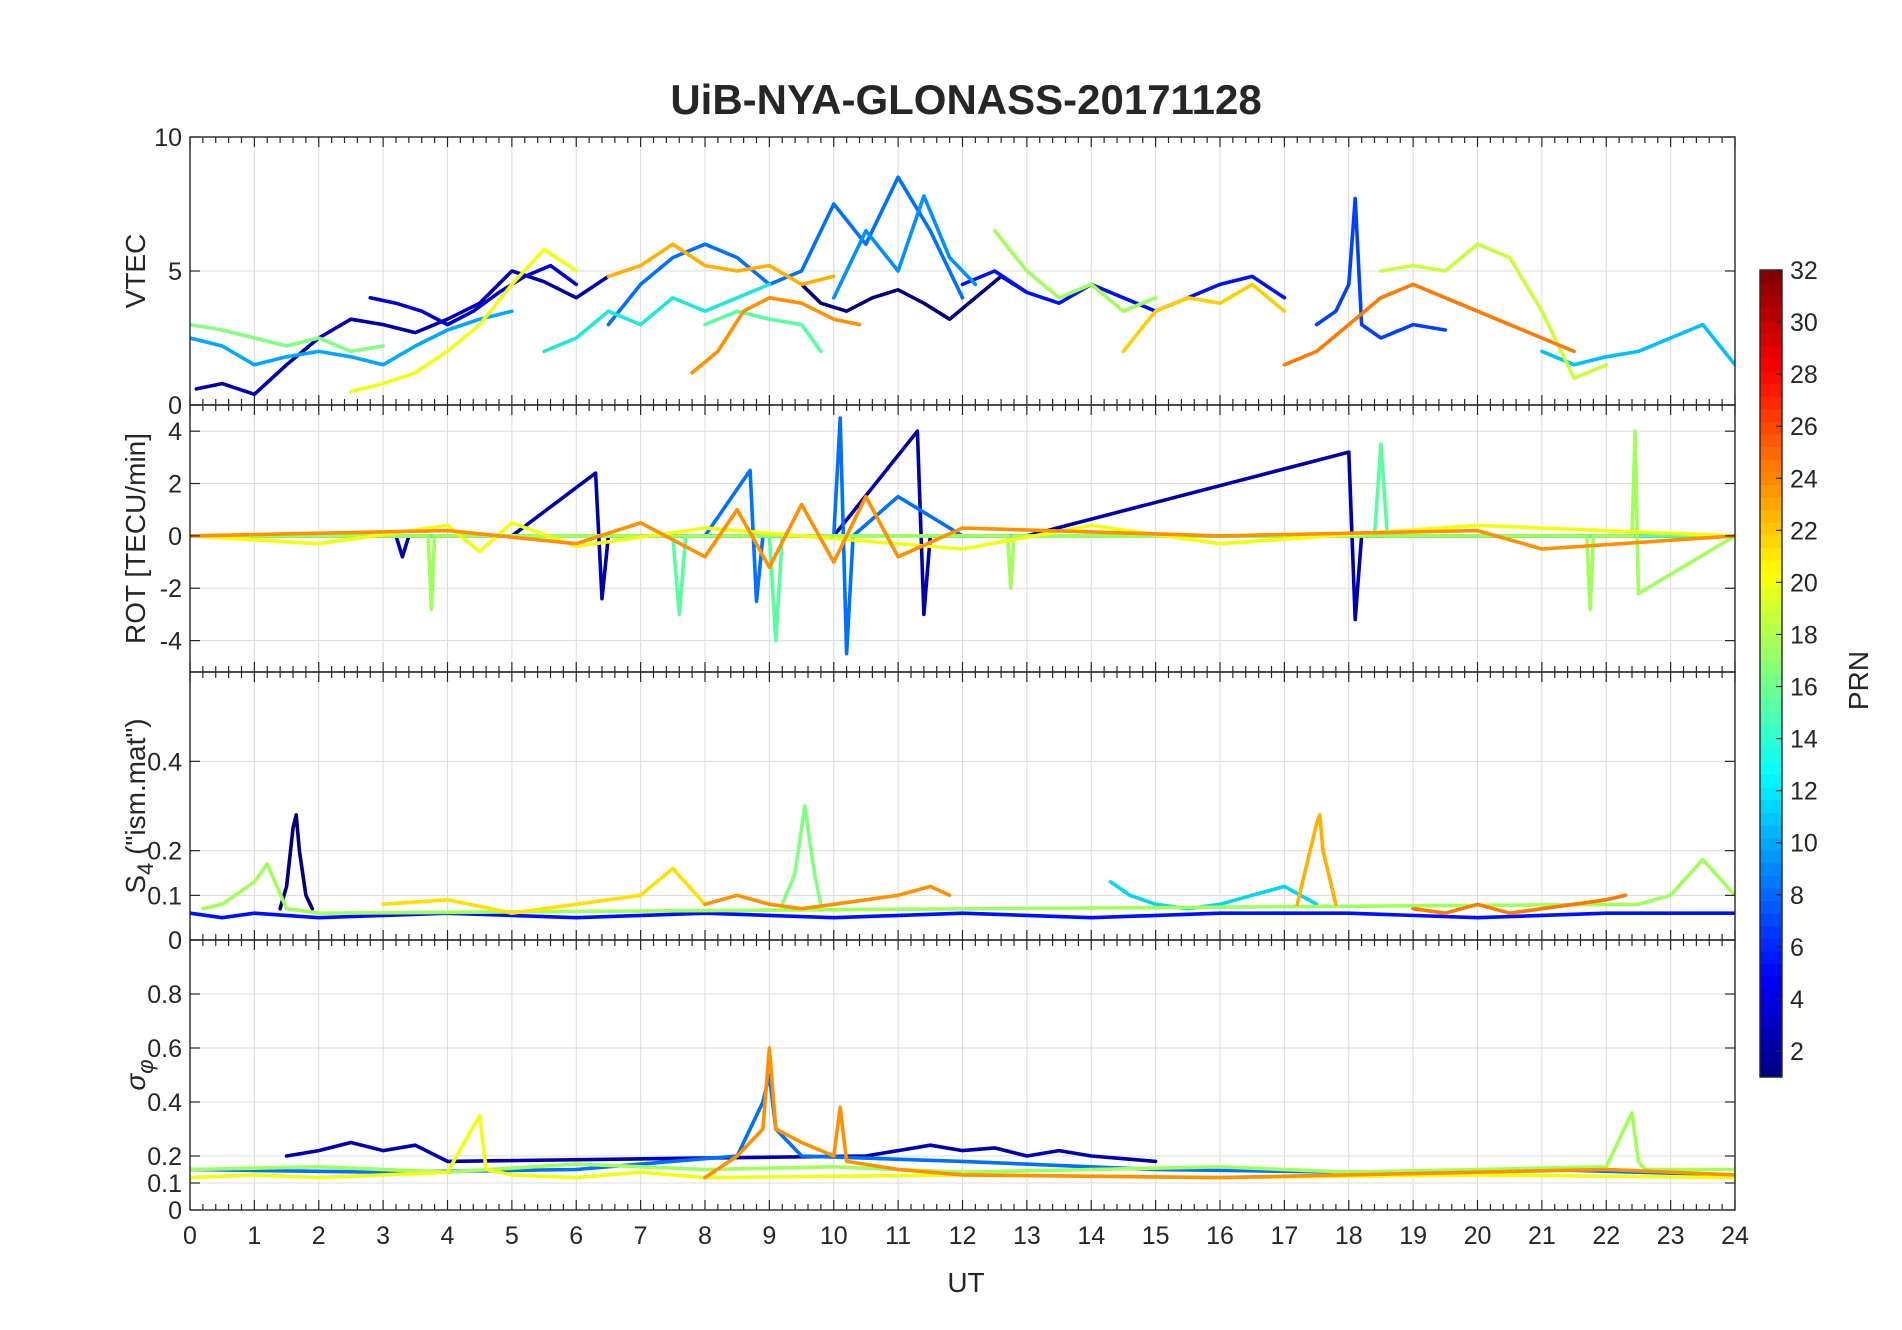  What do you see at coordinates (1478, 1236) in the screenshot?
I see `x-tick-label: 20` at bounding box center [1478, 1236].